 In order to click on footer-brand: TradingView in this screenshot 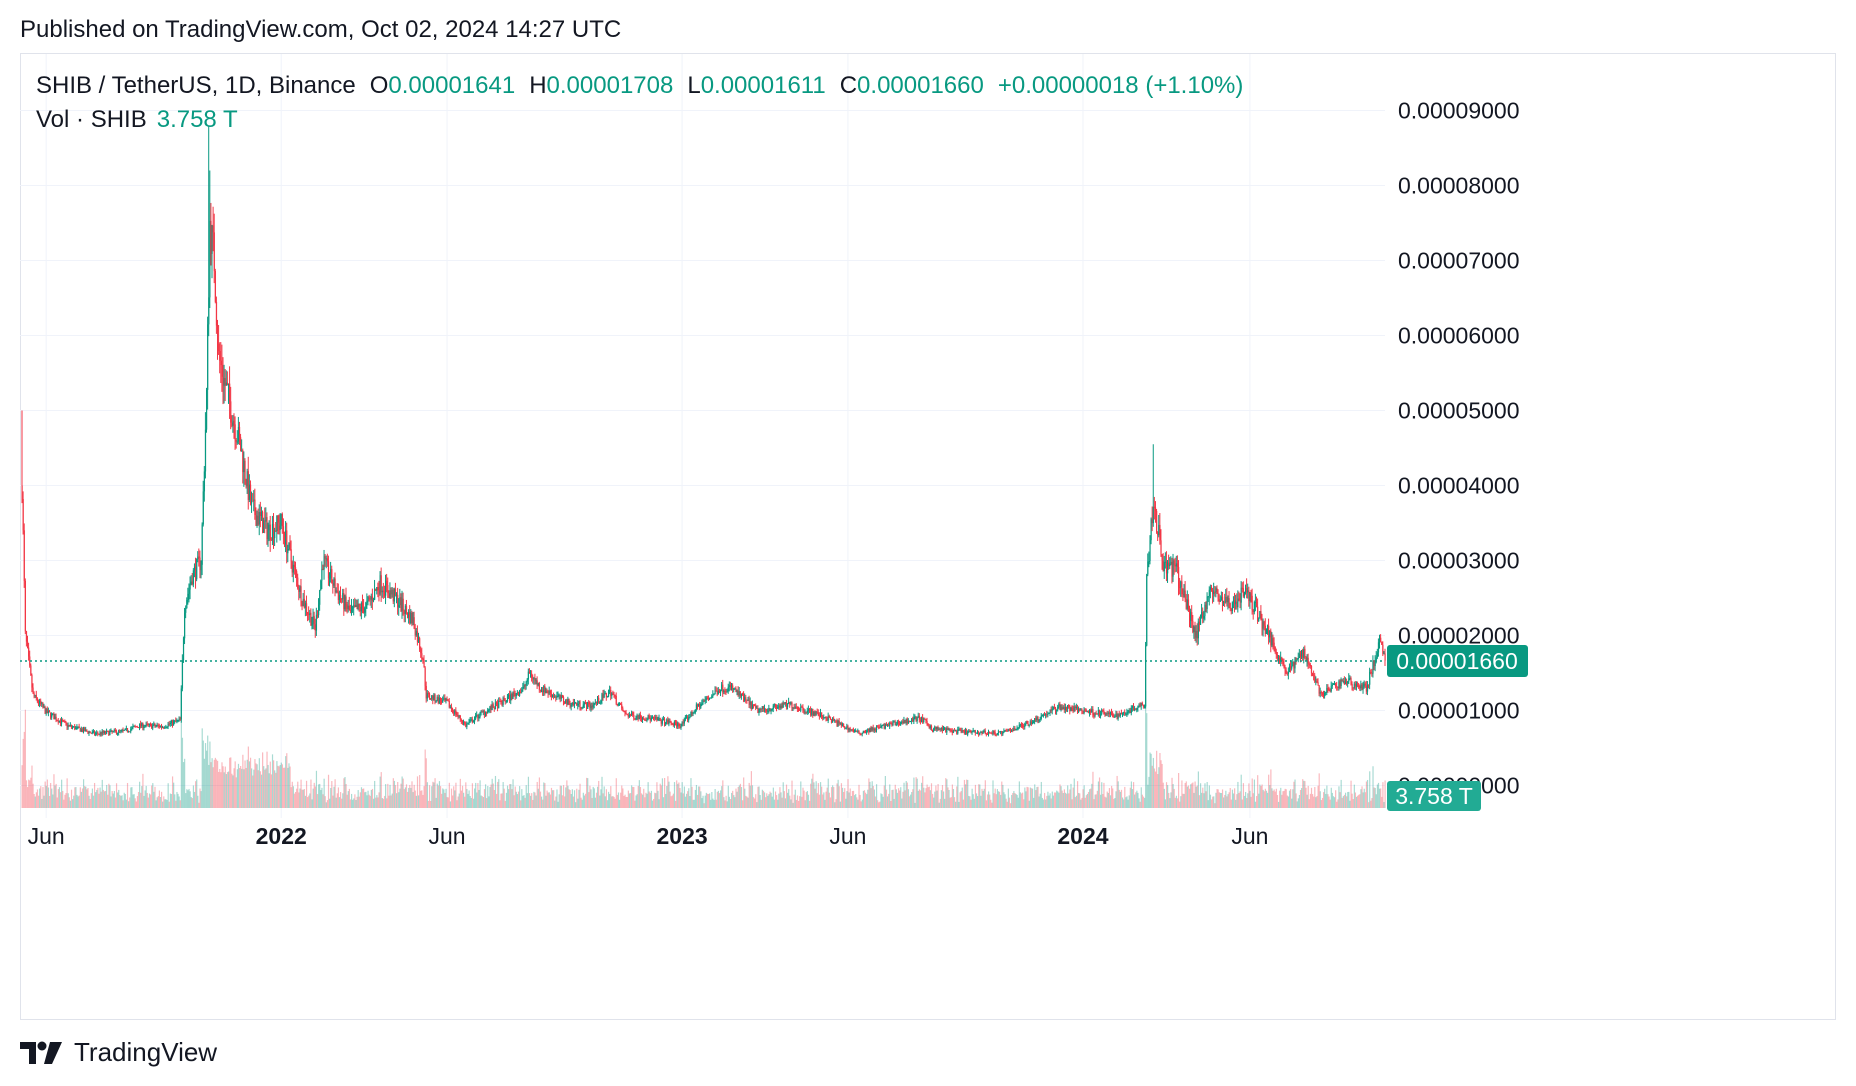, I will do `click(146, 1052)`.